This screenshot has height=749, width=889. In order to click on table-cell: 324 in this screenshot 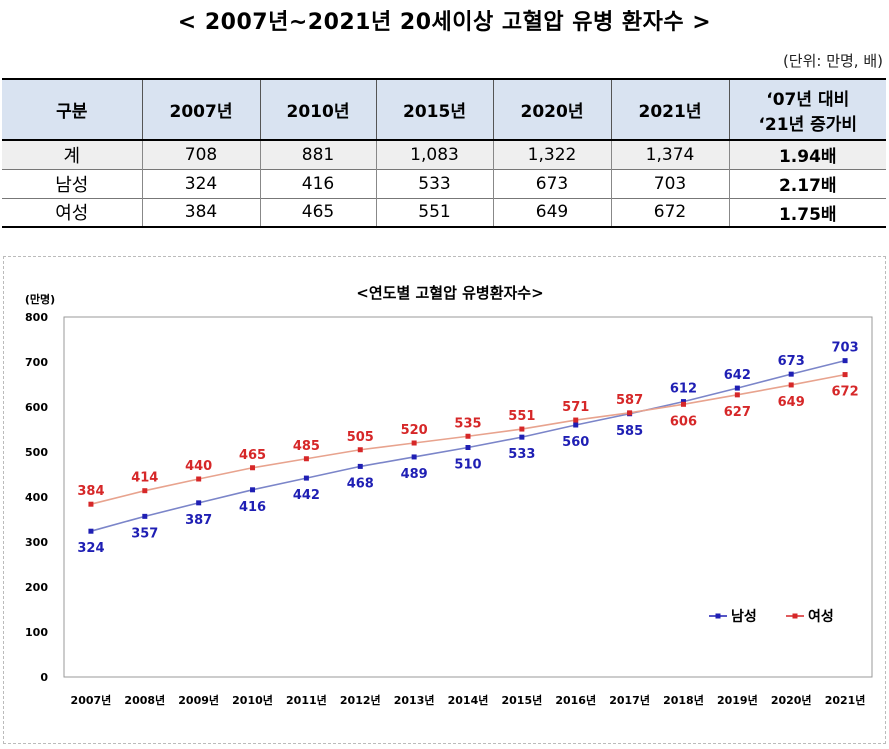, I will do `click(200, 183)`.